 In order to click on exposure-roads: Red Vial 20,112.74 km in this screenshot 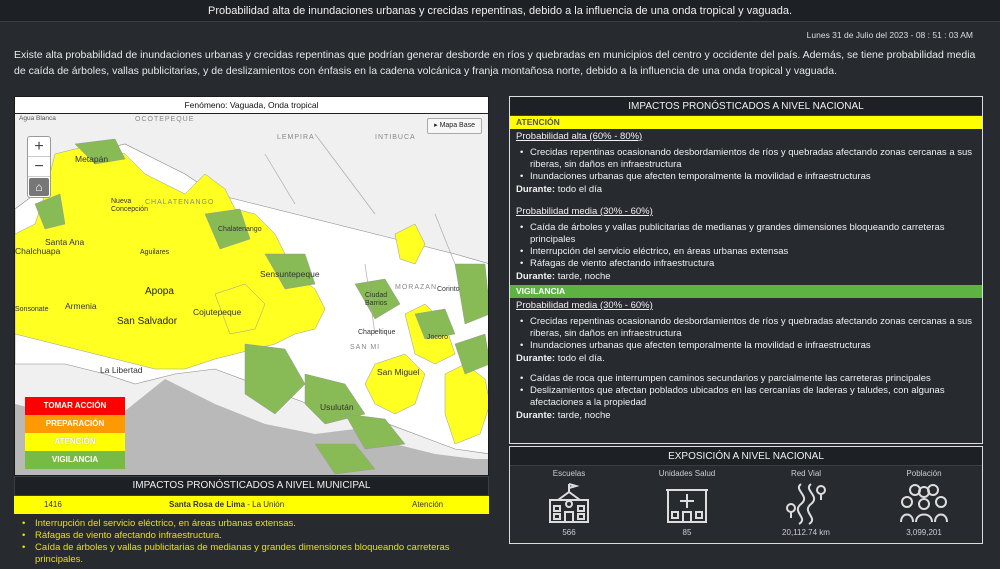, I will do `click(806, 503)`.